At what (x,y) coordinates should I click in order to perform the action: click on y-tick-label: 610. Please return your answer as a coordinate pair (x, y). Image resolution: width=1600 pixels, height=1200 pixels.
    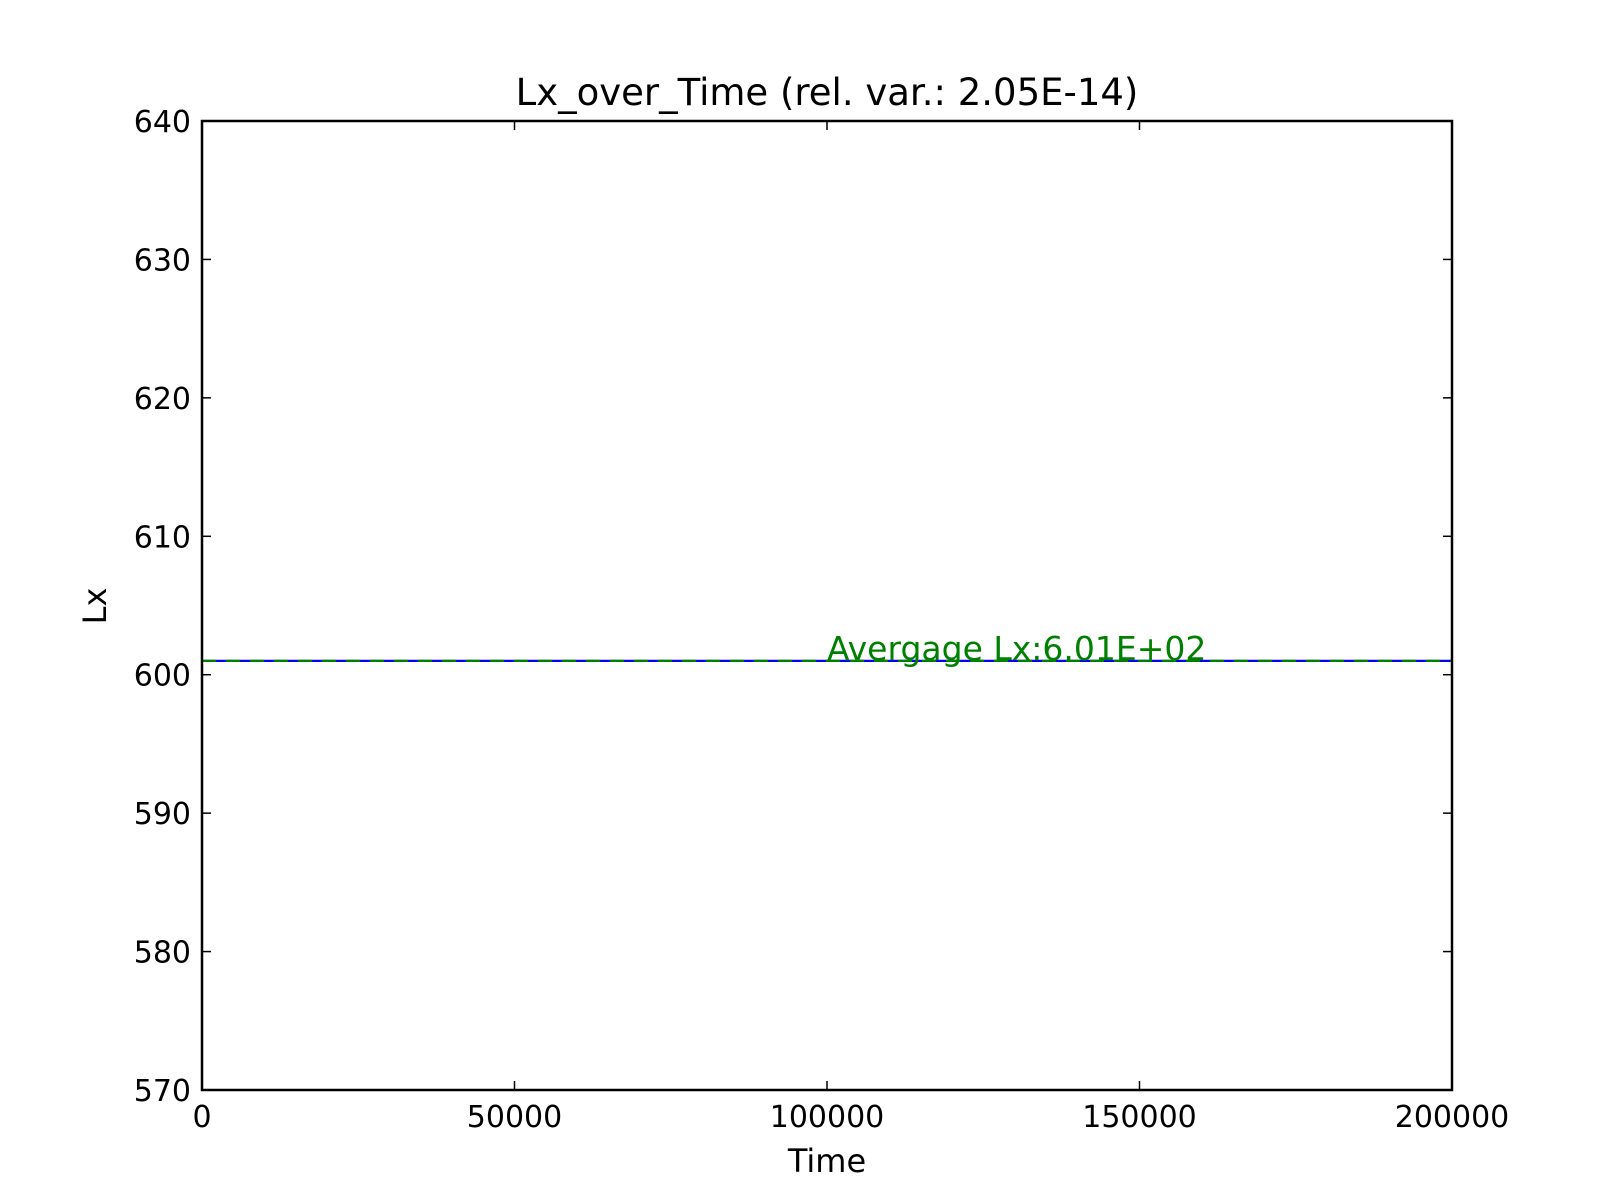
    Looking at the image, I should click on (162, 537).